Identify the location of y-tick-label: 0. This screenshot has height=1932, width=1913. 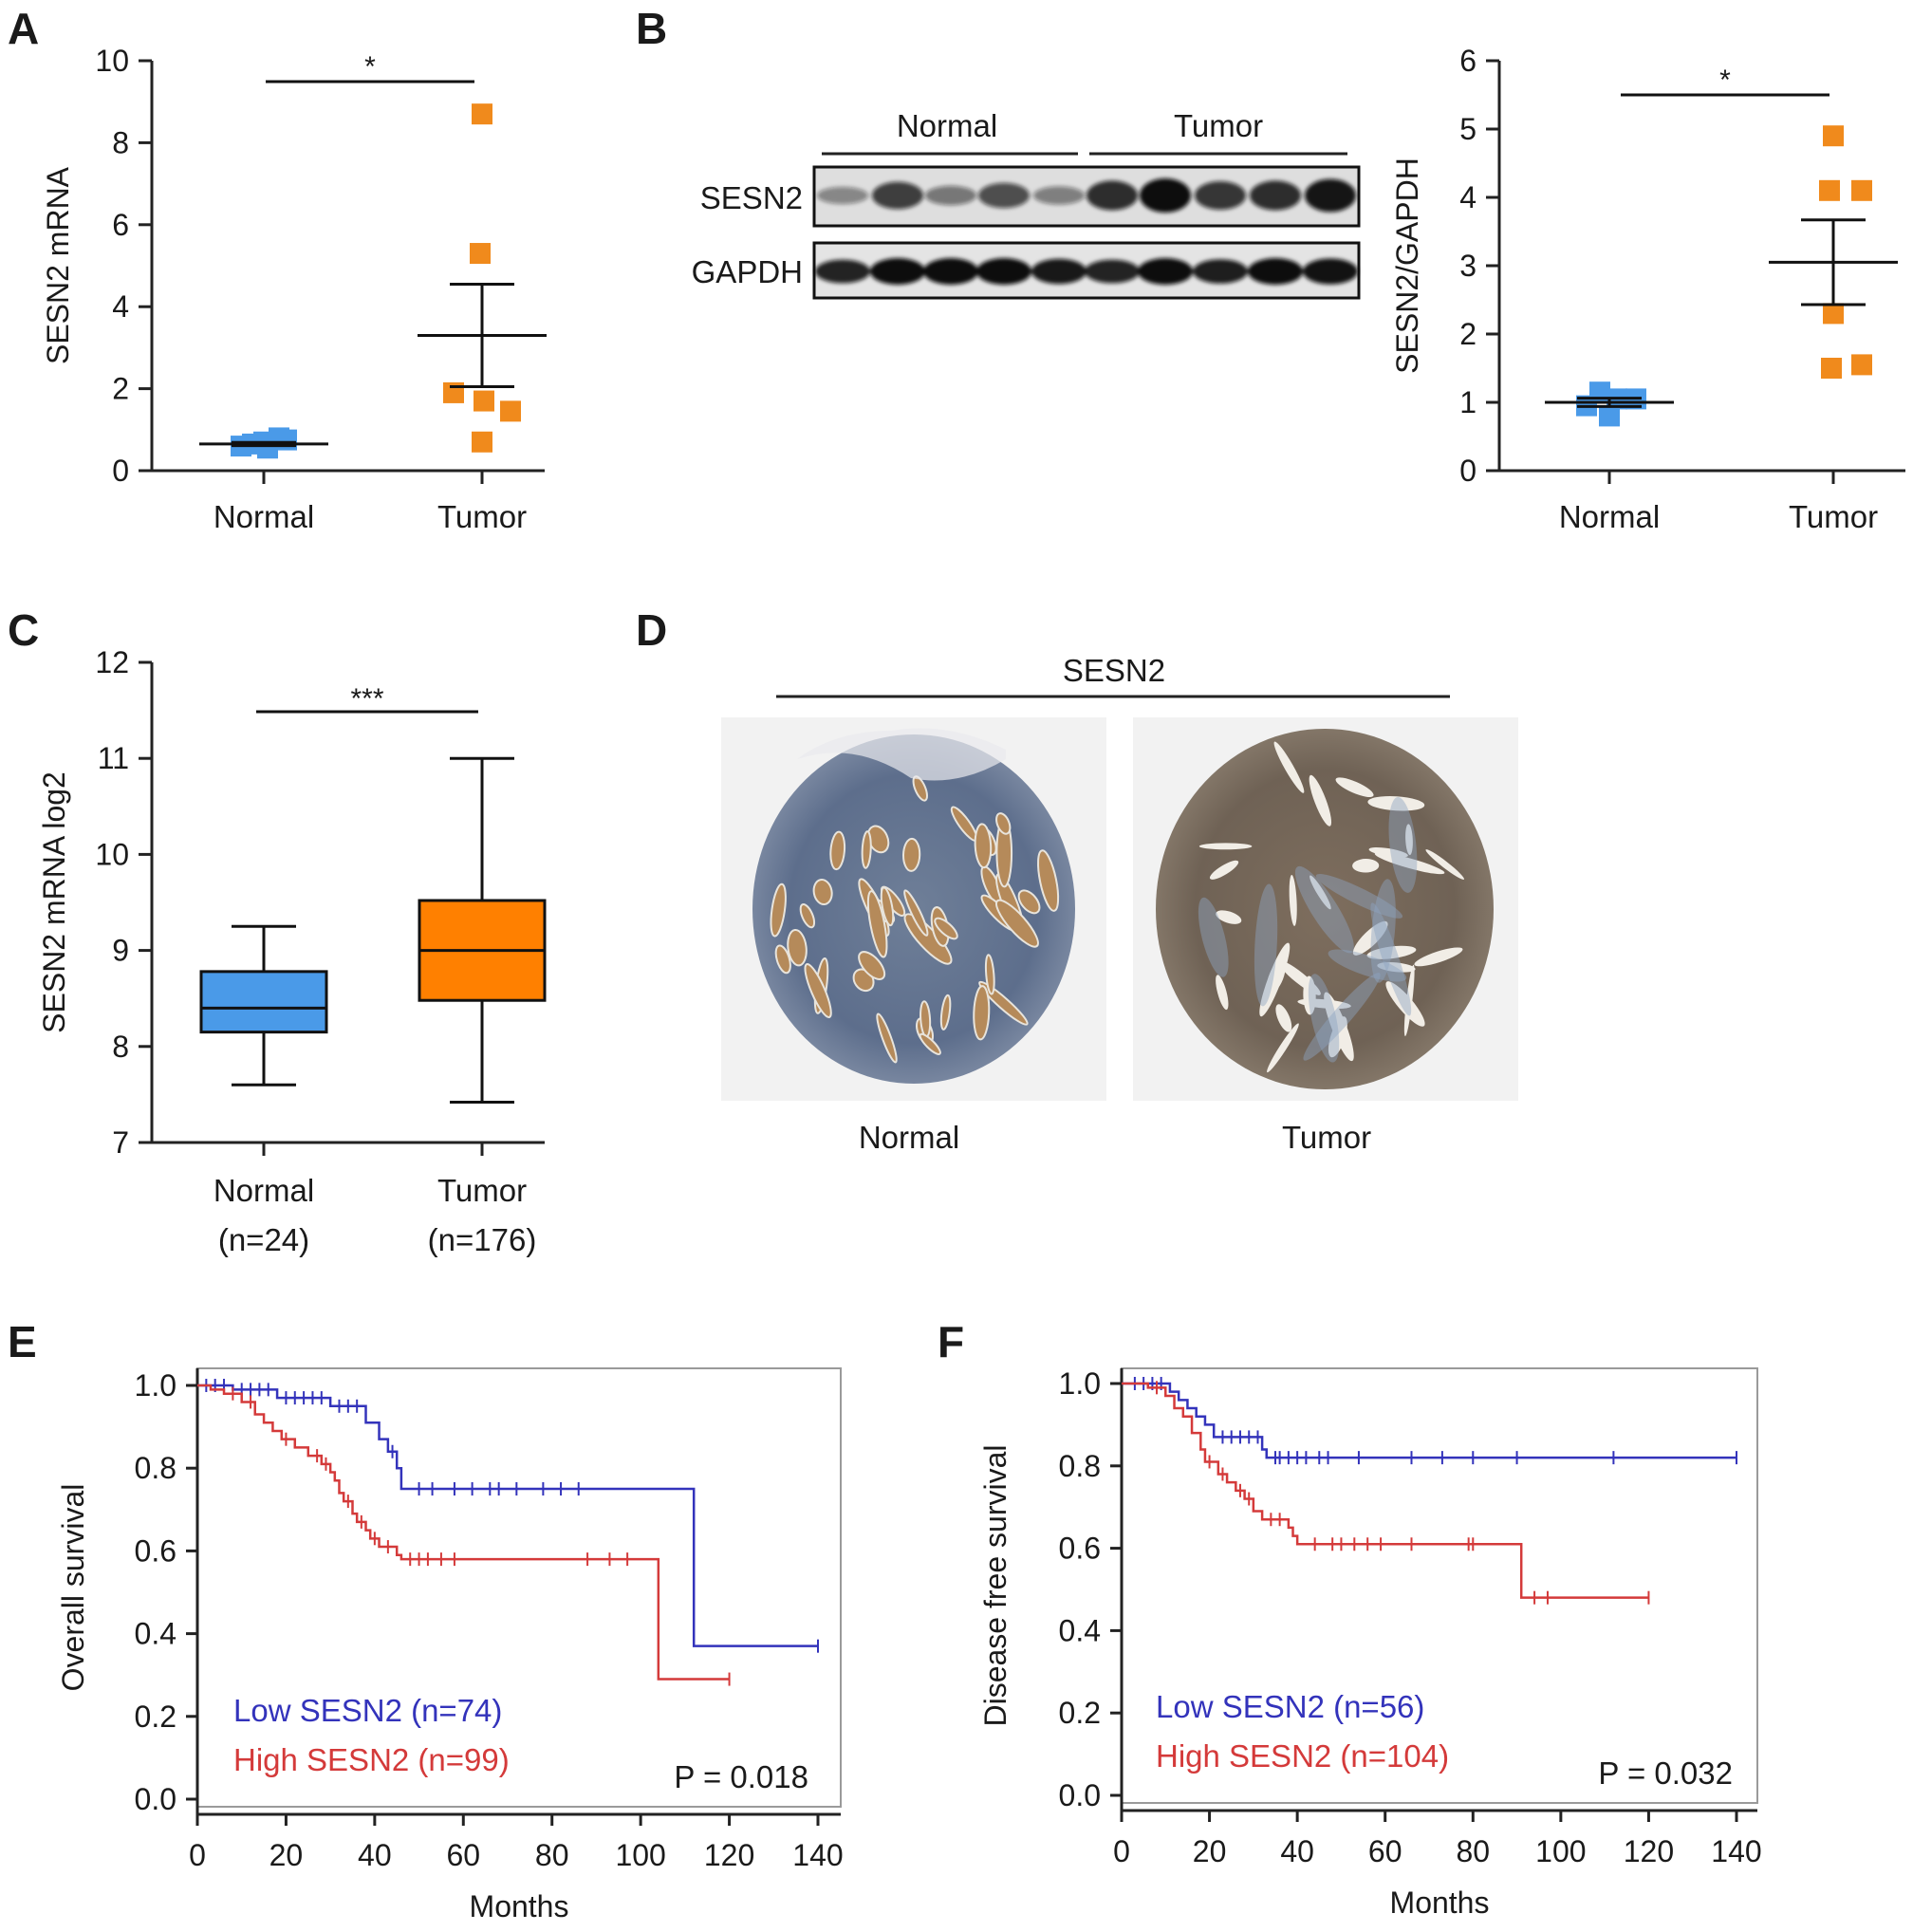
(1468, 471).